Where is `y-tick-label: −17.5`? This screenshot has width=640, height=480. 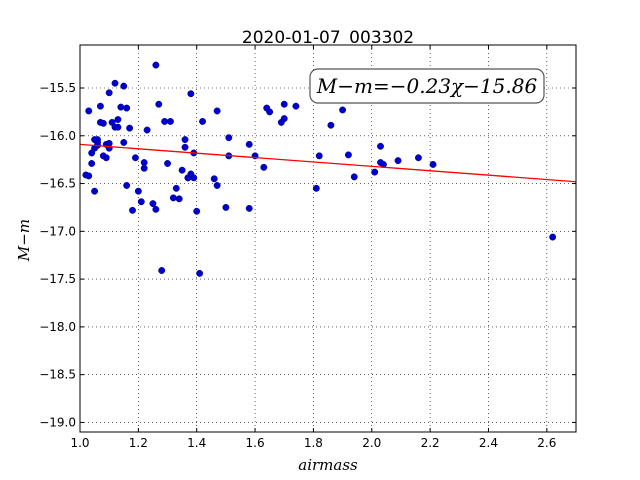 y-tick-label: −17.5 is located at coordinates (57, 279).